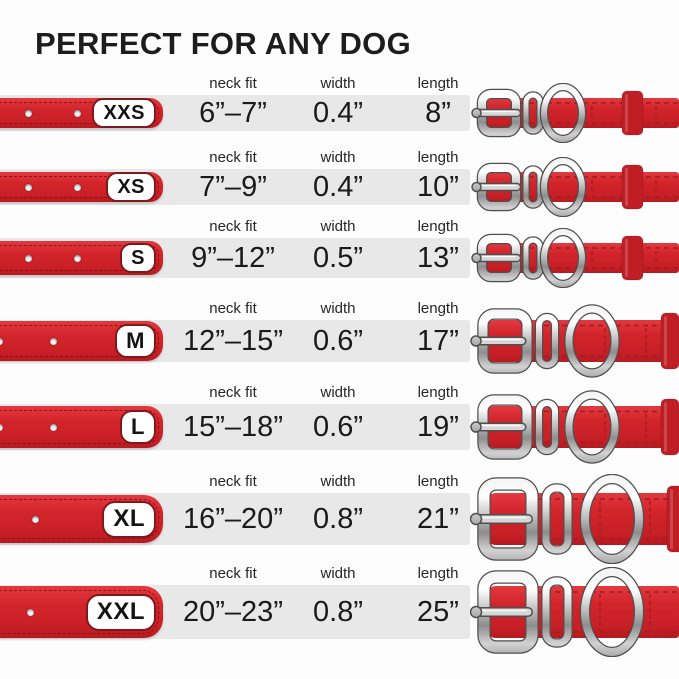 This screenshot has height=679, width=679. I want to click on size-badge: L, so click(138, 427).